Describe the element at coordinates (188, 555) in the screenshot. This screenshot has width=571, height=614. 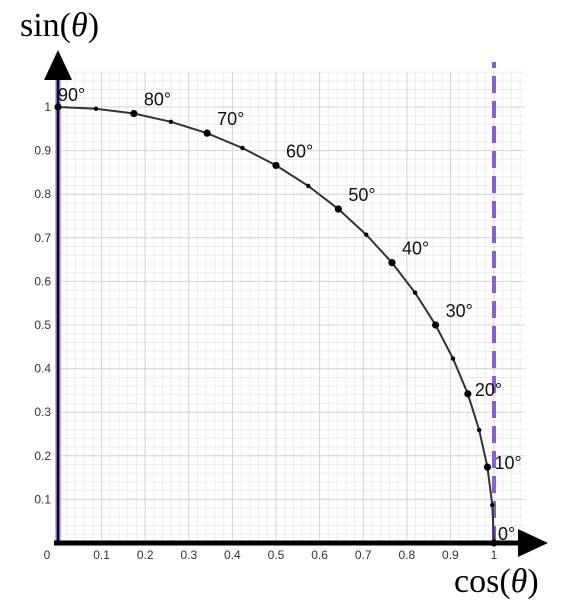
I see `x-tick-label: 0.3` at that location.